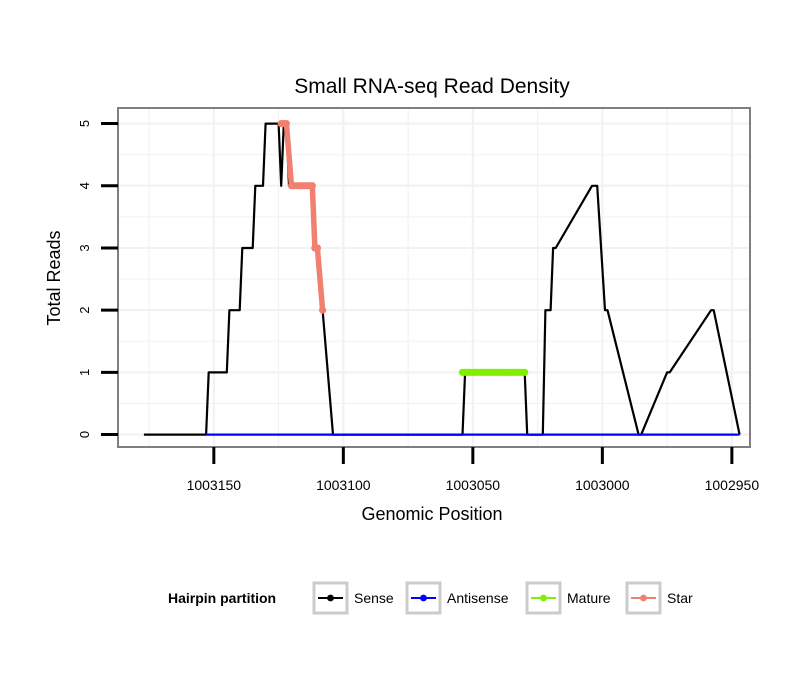 Image resolution: width=810 pixels, height=690 pixels. I want to click on legend-dot-mature, so click(543, 598).